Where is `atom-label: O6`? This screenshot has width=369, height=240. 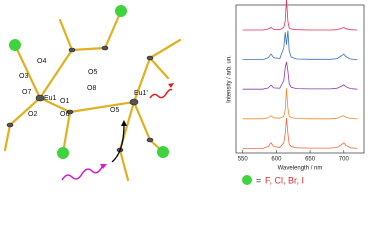
atom-label: O6 is located at coordinates (64, 114).